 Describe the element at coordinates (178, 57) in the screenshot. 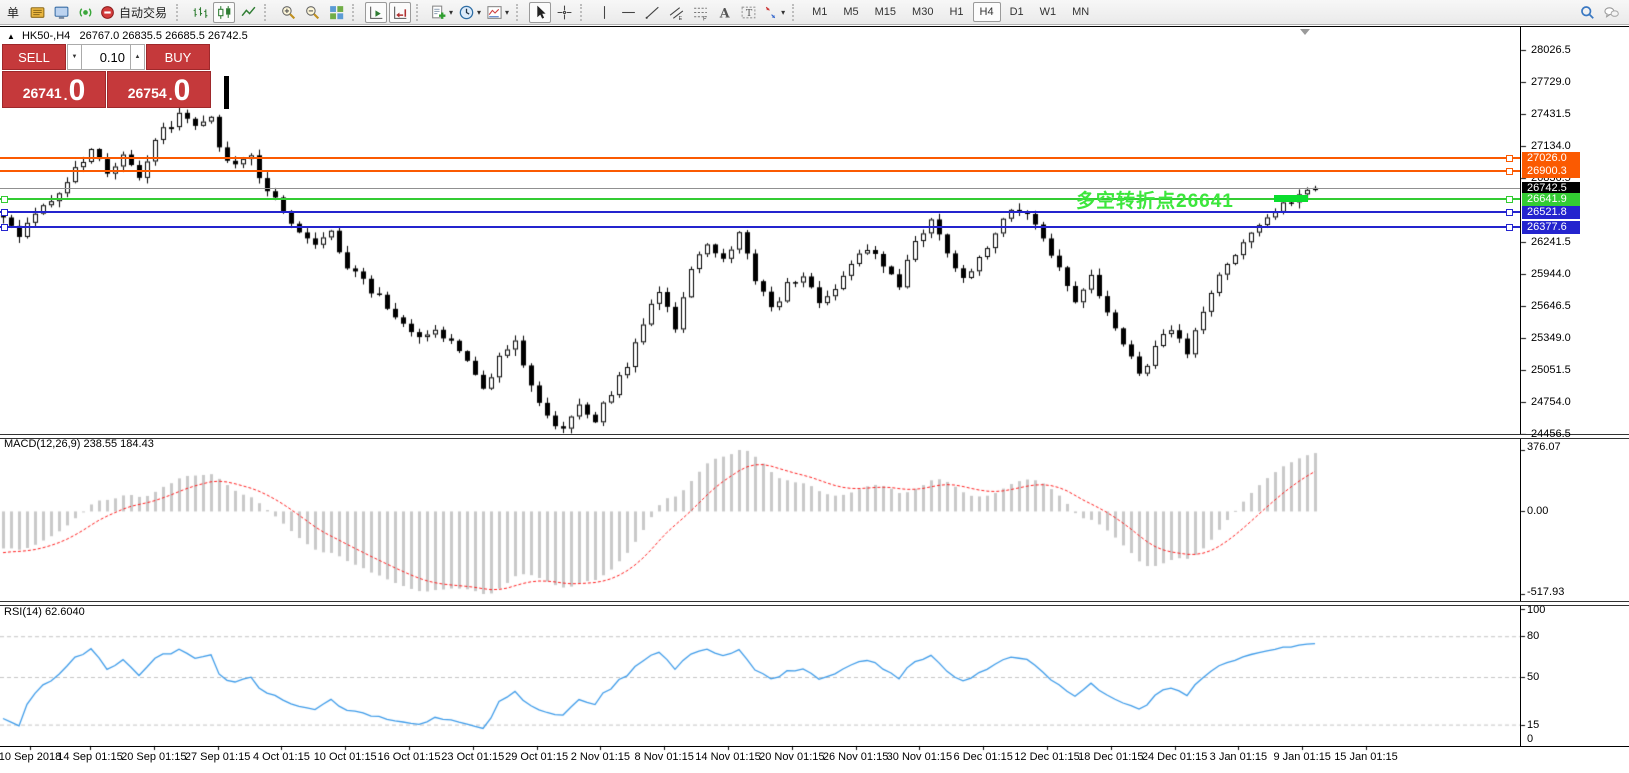

I see `buy-button: BUY` at that location.